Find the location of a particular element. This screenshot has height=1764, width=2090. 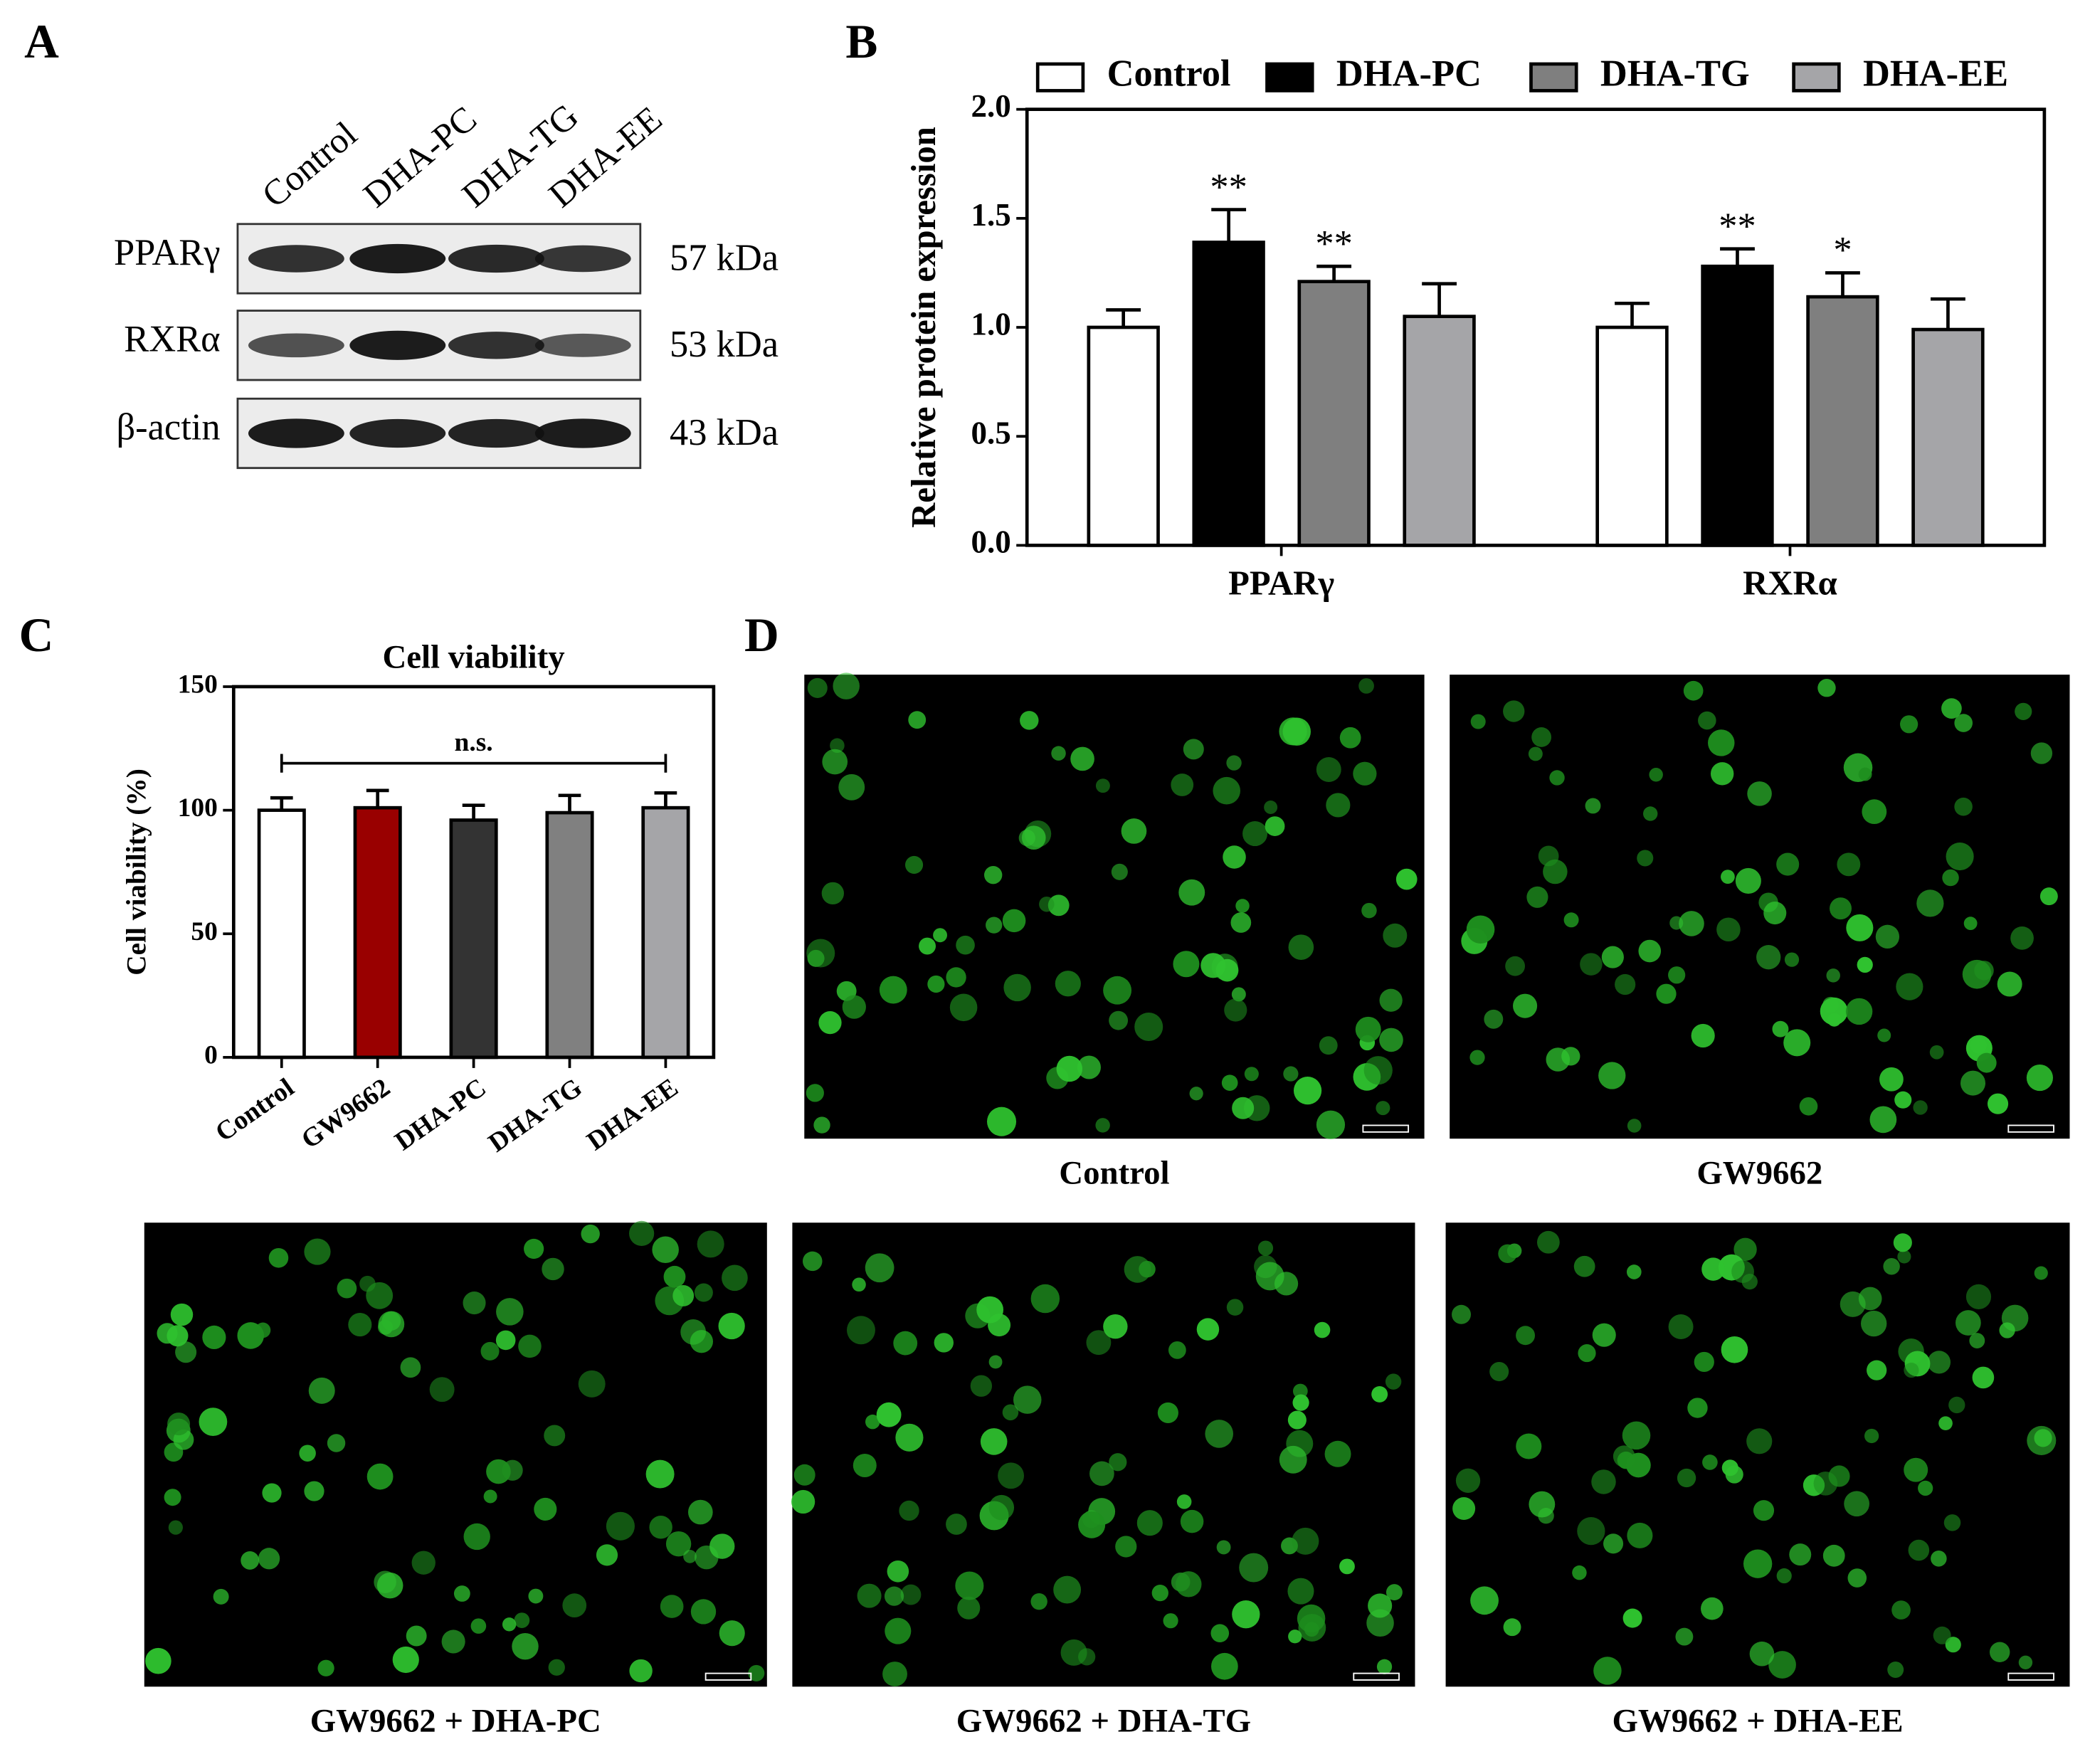

y-tick-label: 0.5 is located at coordinates (991, 433).